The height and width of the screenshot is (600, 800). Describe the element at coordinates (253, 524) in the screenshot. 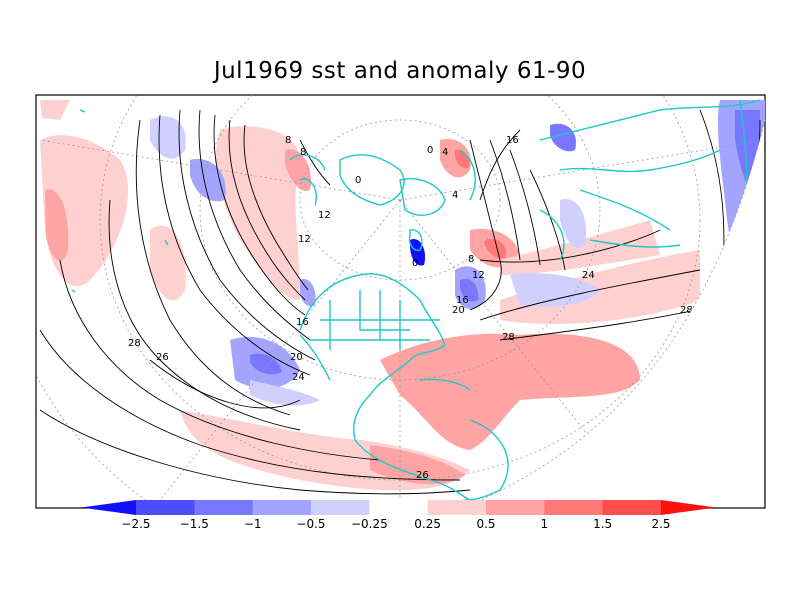

I see `colorbar-tick-label: −1` at that location.